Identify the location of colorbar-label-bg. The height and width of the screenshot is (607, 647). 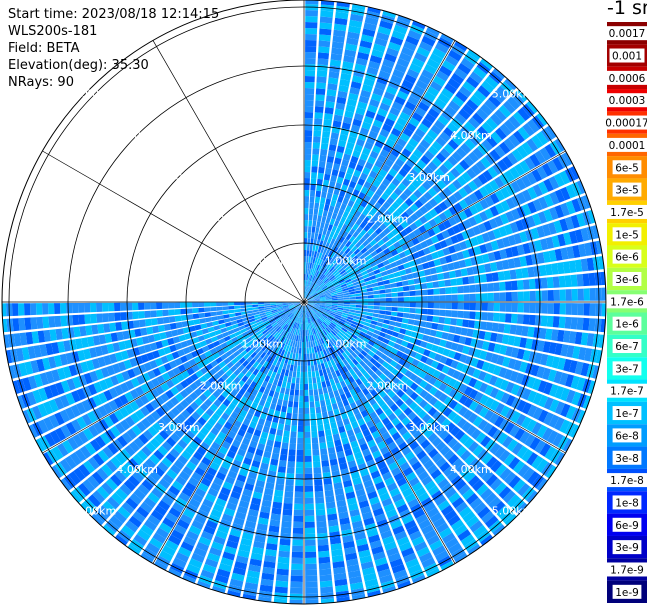
(627, 234).